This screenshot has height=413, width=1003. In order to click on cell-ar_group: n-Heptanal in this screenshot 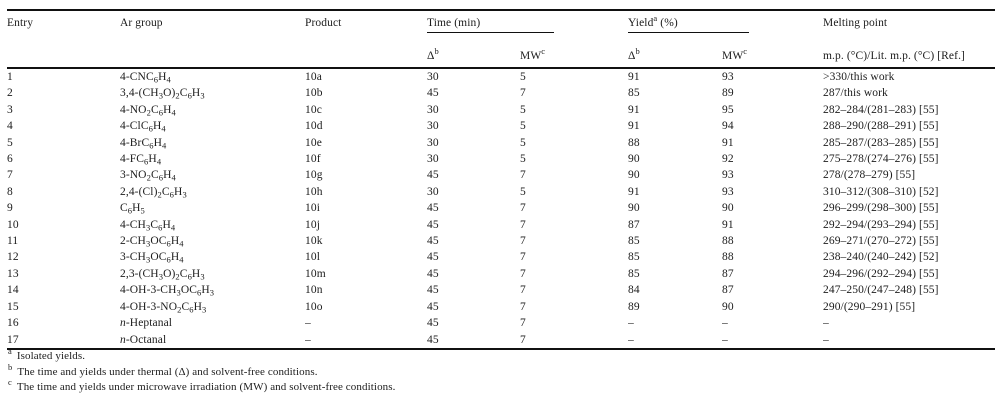, I will do `click(146, 323)`.